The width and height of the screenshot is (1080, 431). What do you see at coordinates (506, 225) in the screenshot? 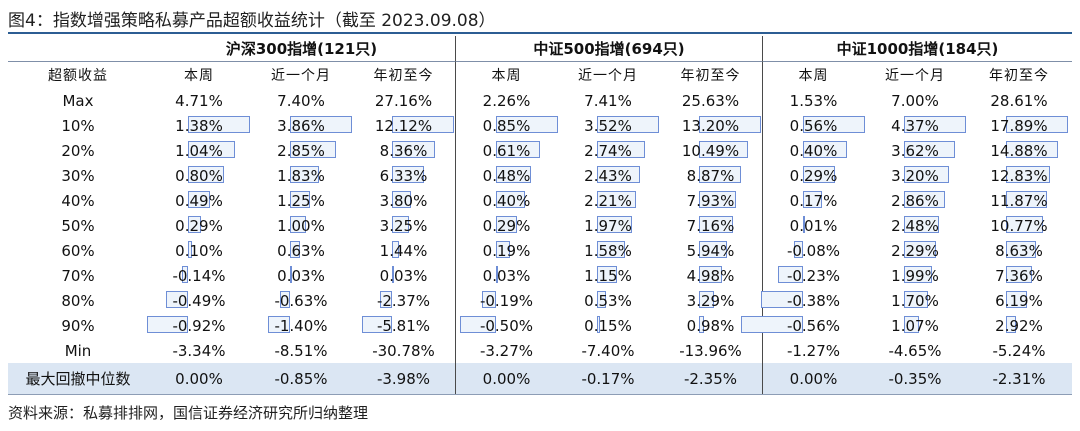
I see `cell-value: 0.29%` at bounding box center [506, 225].